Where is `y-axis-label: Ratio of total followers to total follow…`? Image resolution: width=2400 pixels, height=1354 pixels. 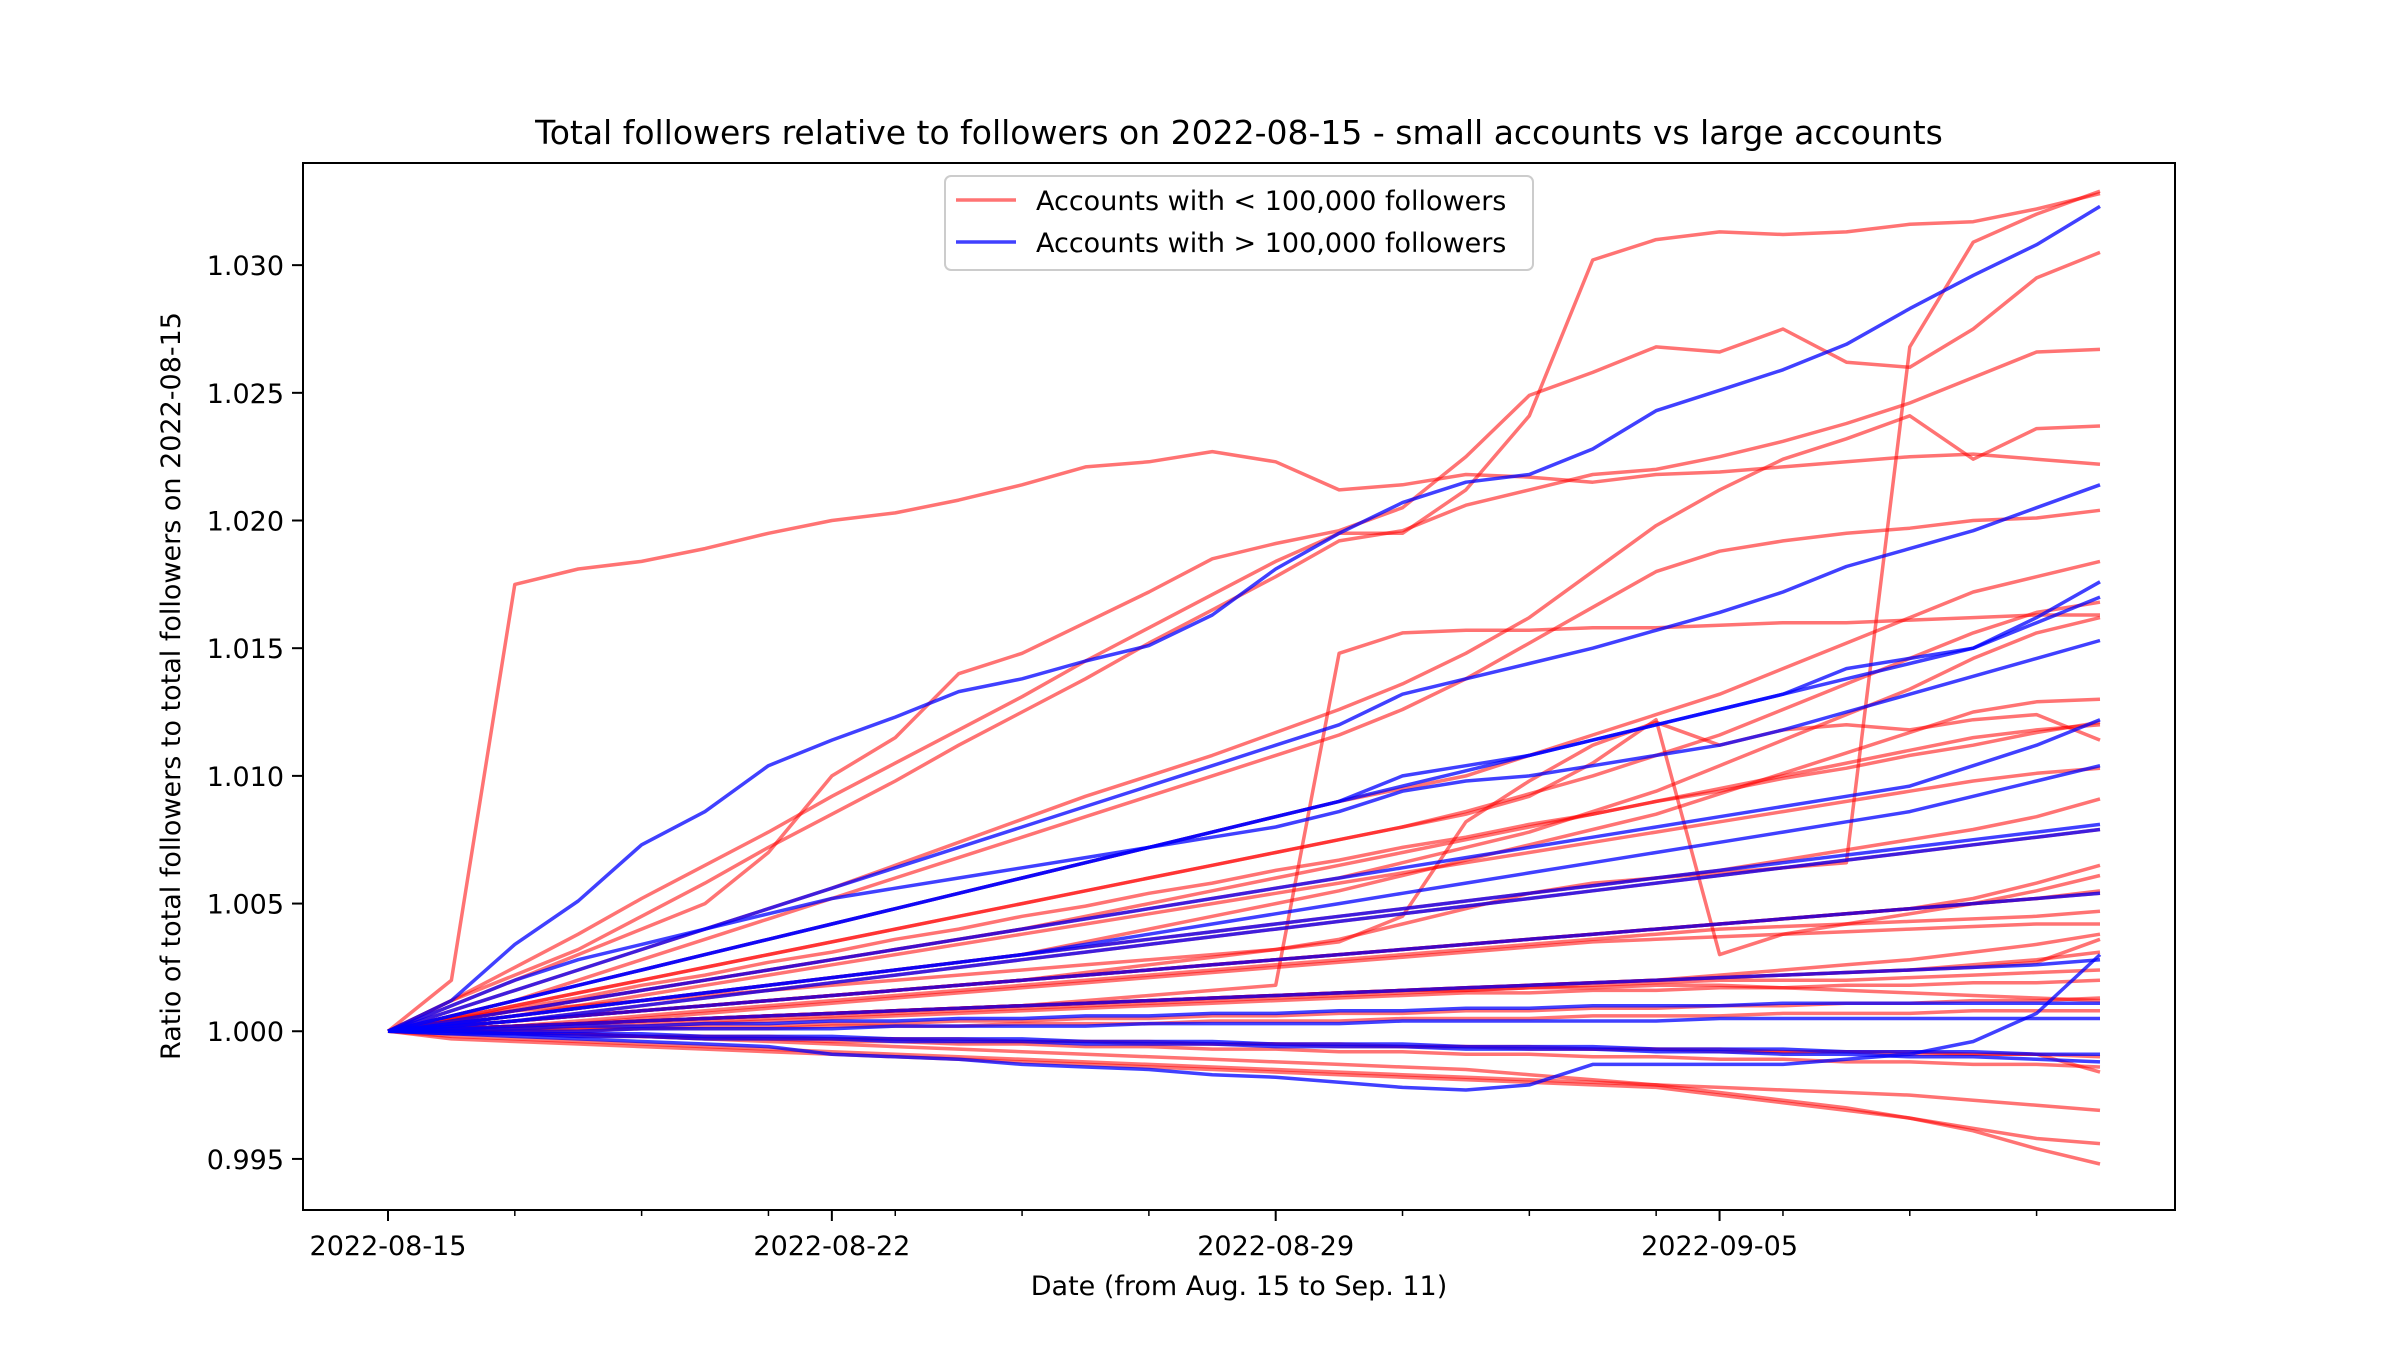
y-axis-label: Ratio of total followers to total follow… is located at coordinates (171, 686).